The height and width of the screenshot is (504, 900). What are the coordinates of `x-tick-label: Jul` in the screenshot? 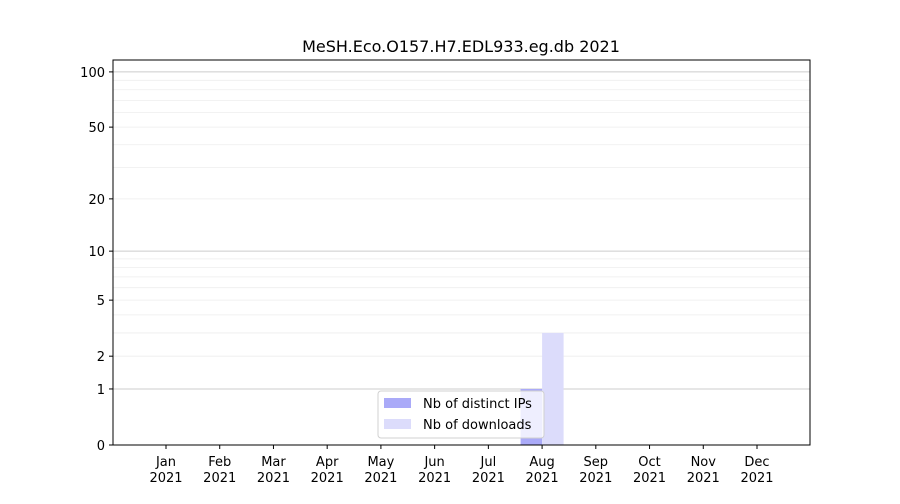 It's located at (488, 462).